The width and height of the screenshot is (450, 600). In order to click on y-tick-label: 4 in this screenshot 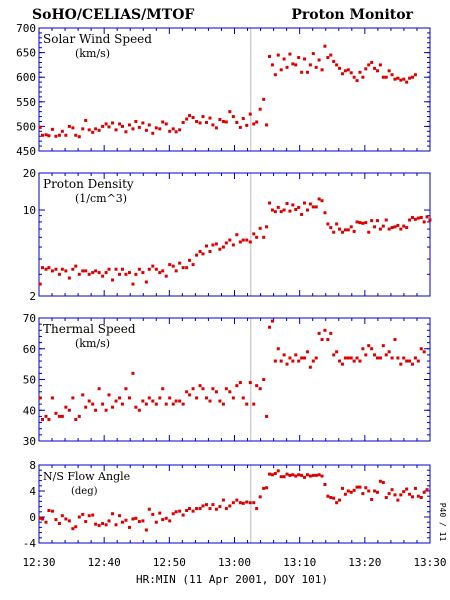, I will do `click(32, 491)`.